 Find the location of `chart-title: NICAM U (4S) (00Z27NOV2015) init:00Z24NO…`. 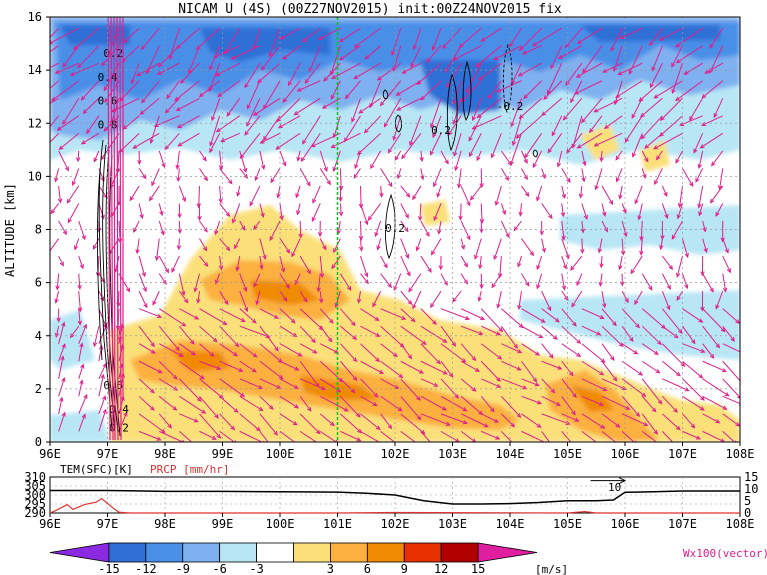

chart-title: NICAM U (4S) (00Z27NOV2015) init:00Z24NO… is located at coordinates (370, 9).